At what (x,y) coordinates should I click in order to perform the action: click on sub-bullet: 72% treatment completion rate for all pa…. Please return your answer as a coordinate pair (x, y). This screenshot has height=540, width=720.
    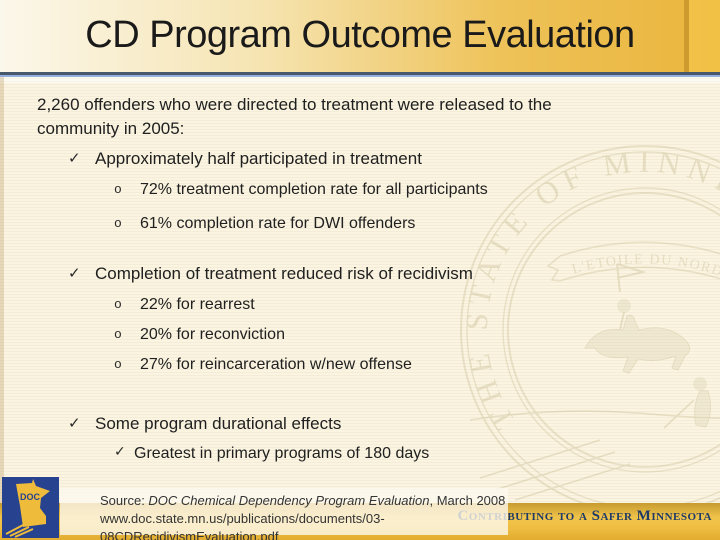
    Looking at the image, I should click on (314, 189).